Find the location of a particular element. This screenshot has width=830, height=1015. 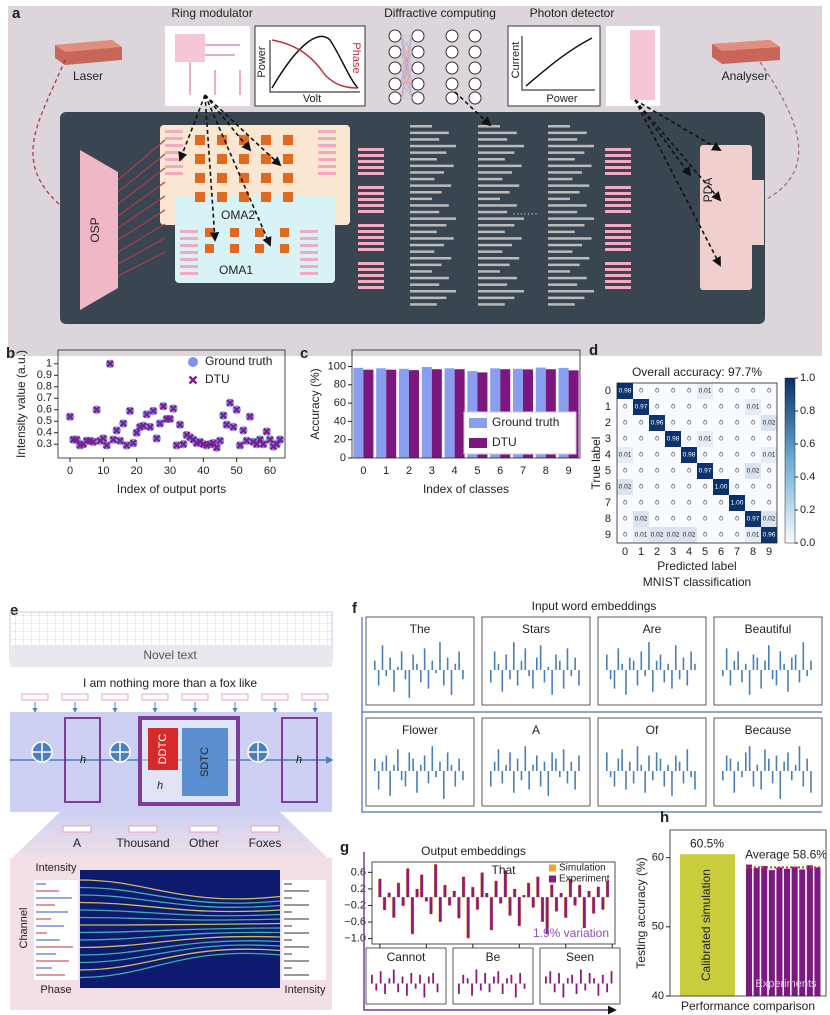

cell-label: 0.96 is located at coordinates (769, 535).